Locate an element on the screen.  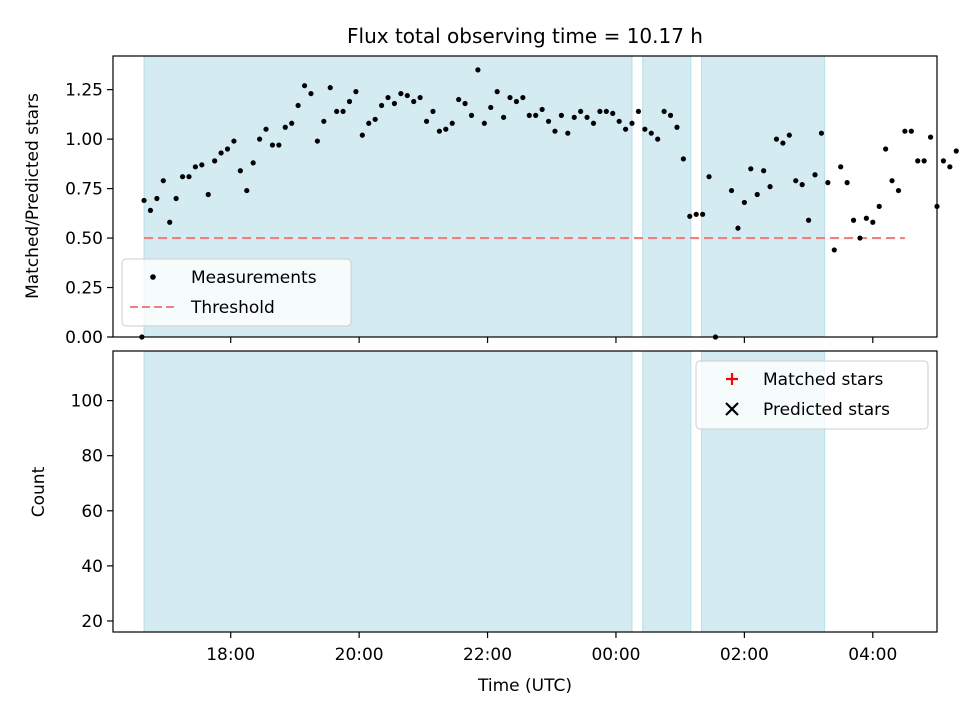
x-tick-label: 02:00 is located at coordinates (744, 655).